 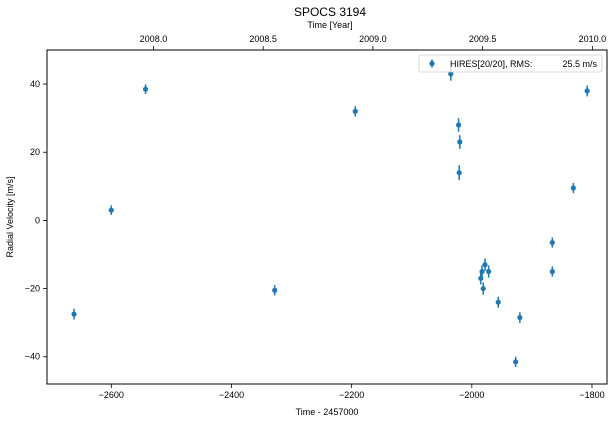 What do you see at coordinates (579, 64) in the screenshot?
I see `legend-rms-value: 25.5 m/s` at bounding box center [579, 64].